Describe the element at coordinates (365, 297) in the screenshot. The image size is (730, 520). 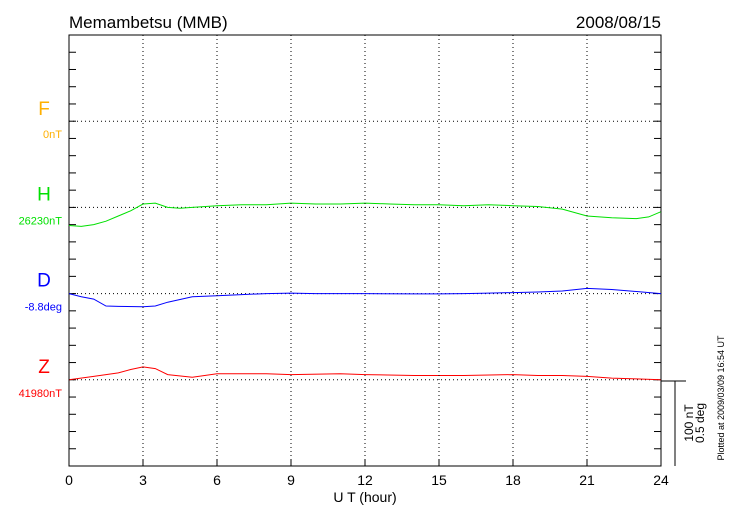
I see `trace-d` at that location.